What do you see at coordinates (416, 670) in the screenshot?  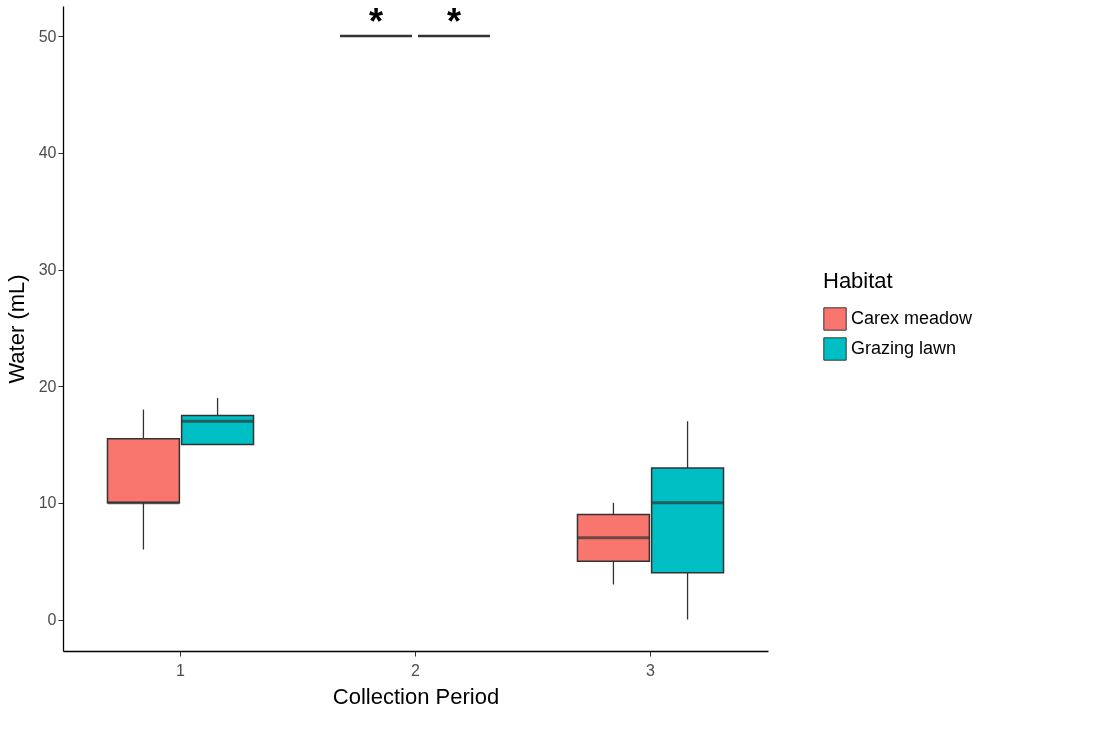 I see `x-tick-label: 2` at bounding box center [416, 670].